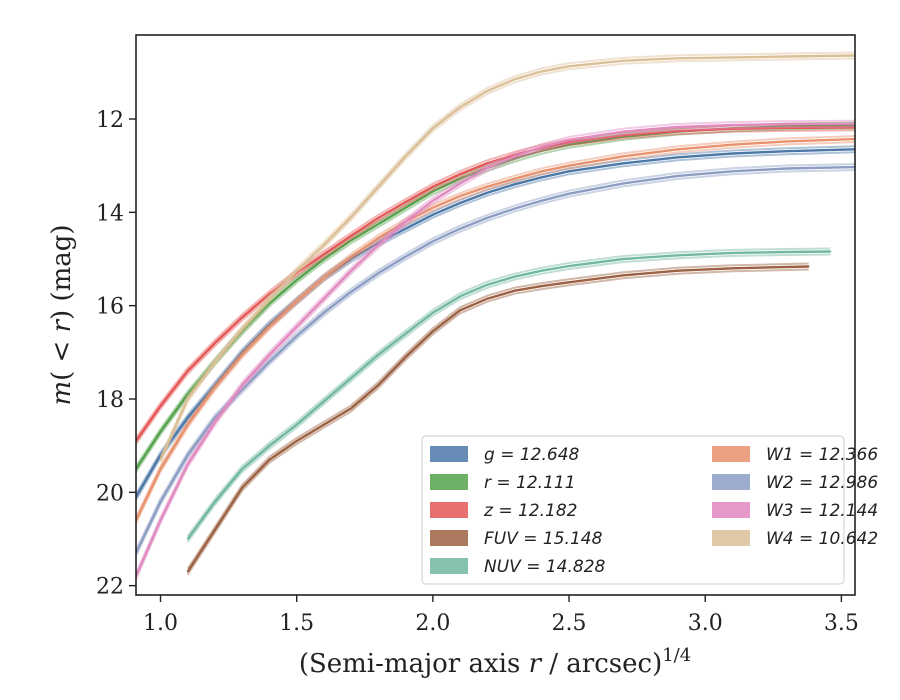 This screenshot has width=900, height=700. What do you see at coordinates (62, 314) in the screenshot?
I see `y-axis-label: m( < r) (mag)` at bounding box center [62, 314].